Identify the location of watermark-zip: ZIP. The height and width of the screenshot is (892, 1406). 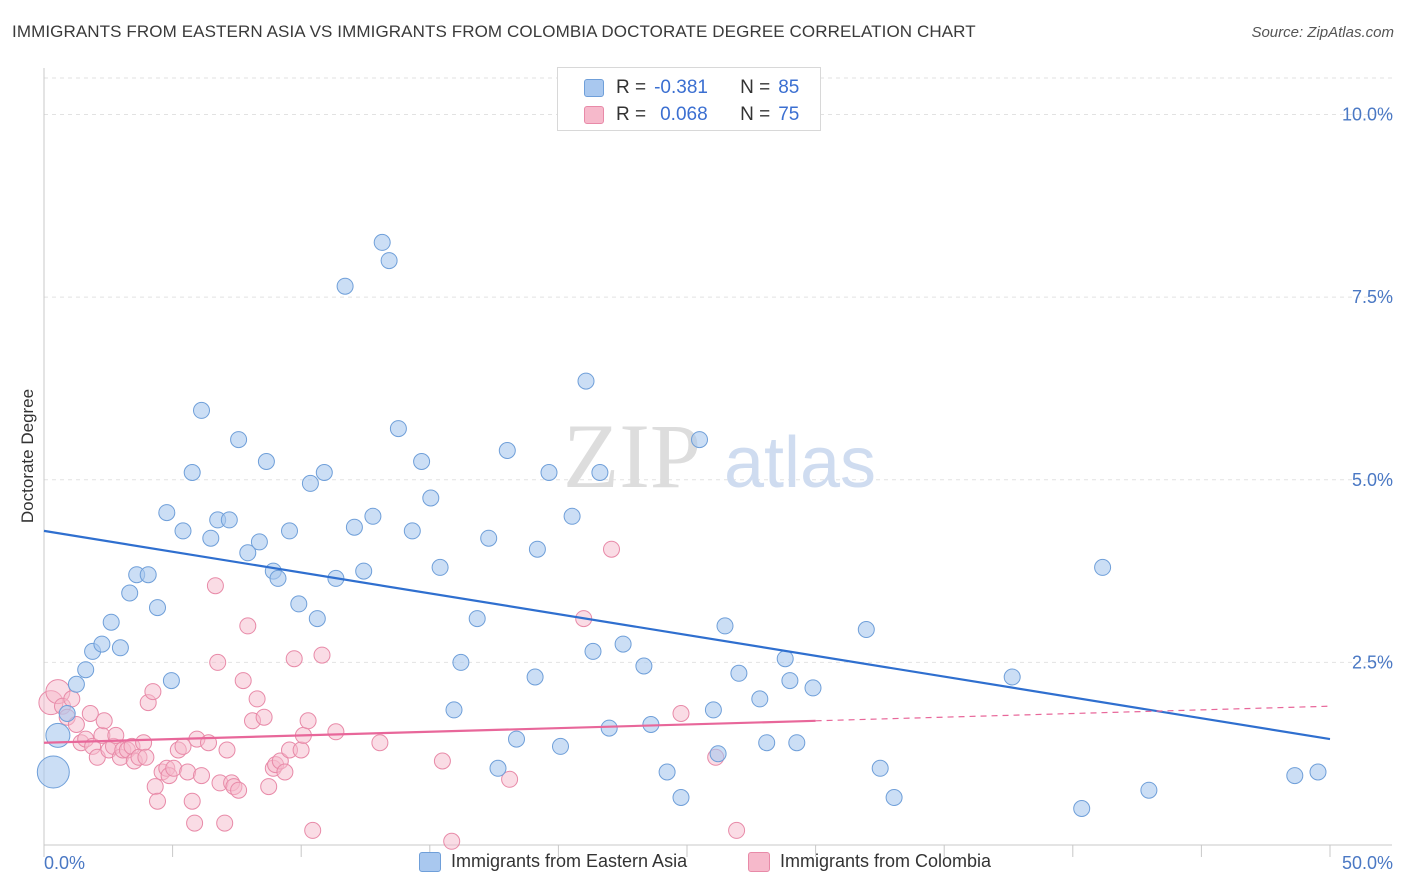
(632, 456).